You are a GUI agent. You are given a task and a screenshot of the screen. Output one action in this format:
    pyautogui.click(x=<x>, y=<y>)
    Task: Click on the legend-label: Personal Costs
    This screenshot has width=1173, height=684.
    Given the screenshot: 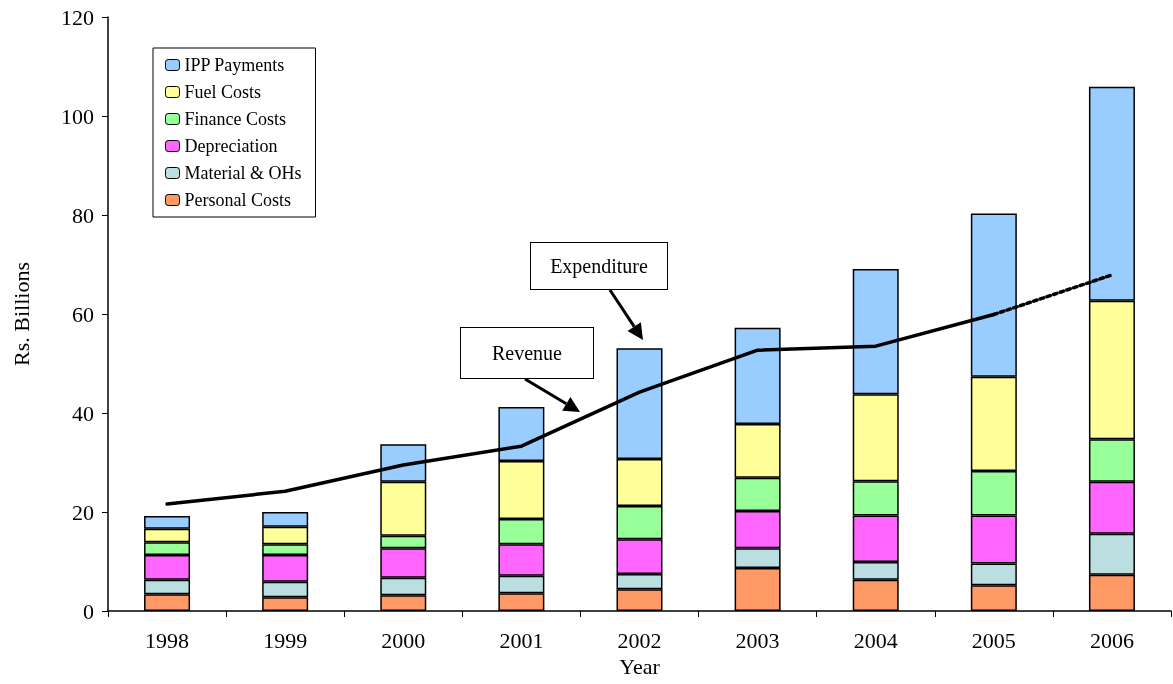 What is the action you would take?
    pyautogui.click(x=238, y=200)
    